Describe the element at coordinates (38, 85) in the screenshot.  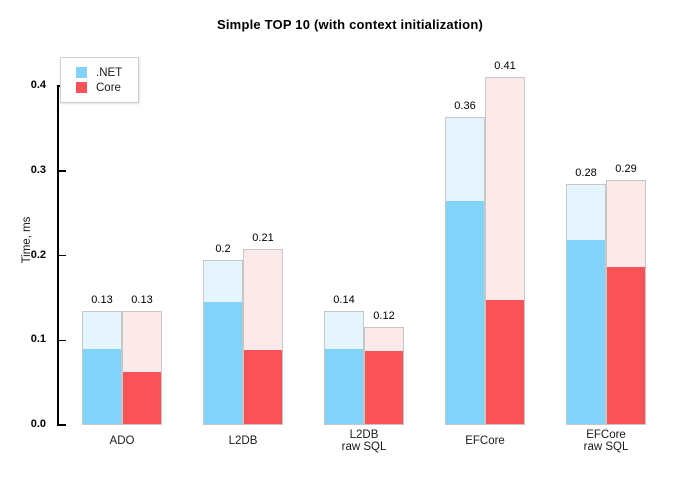
I see `y-tick-label: 0.4` at that location.